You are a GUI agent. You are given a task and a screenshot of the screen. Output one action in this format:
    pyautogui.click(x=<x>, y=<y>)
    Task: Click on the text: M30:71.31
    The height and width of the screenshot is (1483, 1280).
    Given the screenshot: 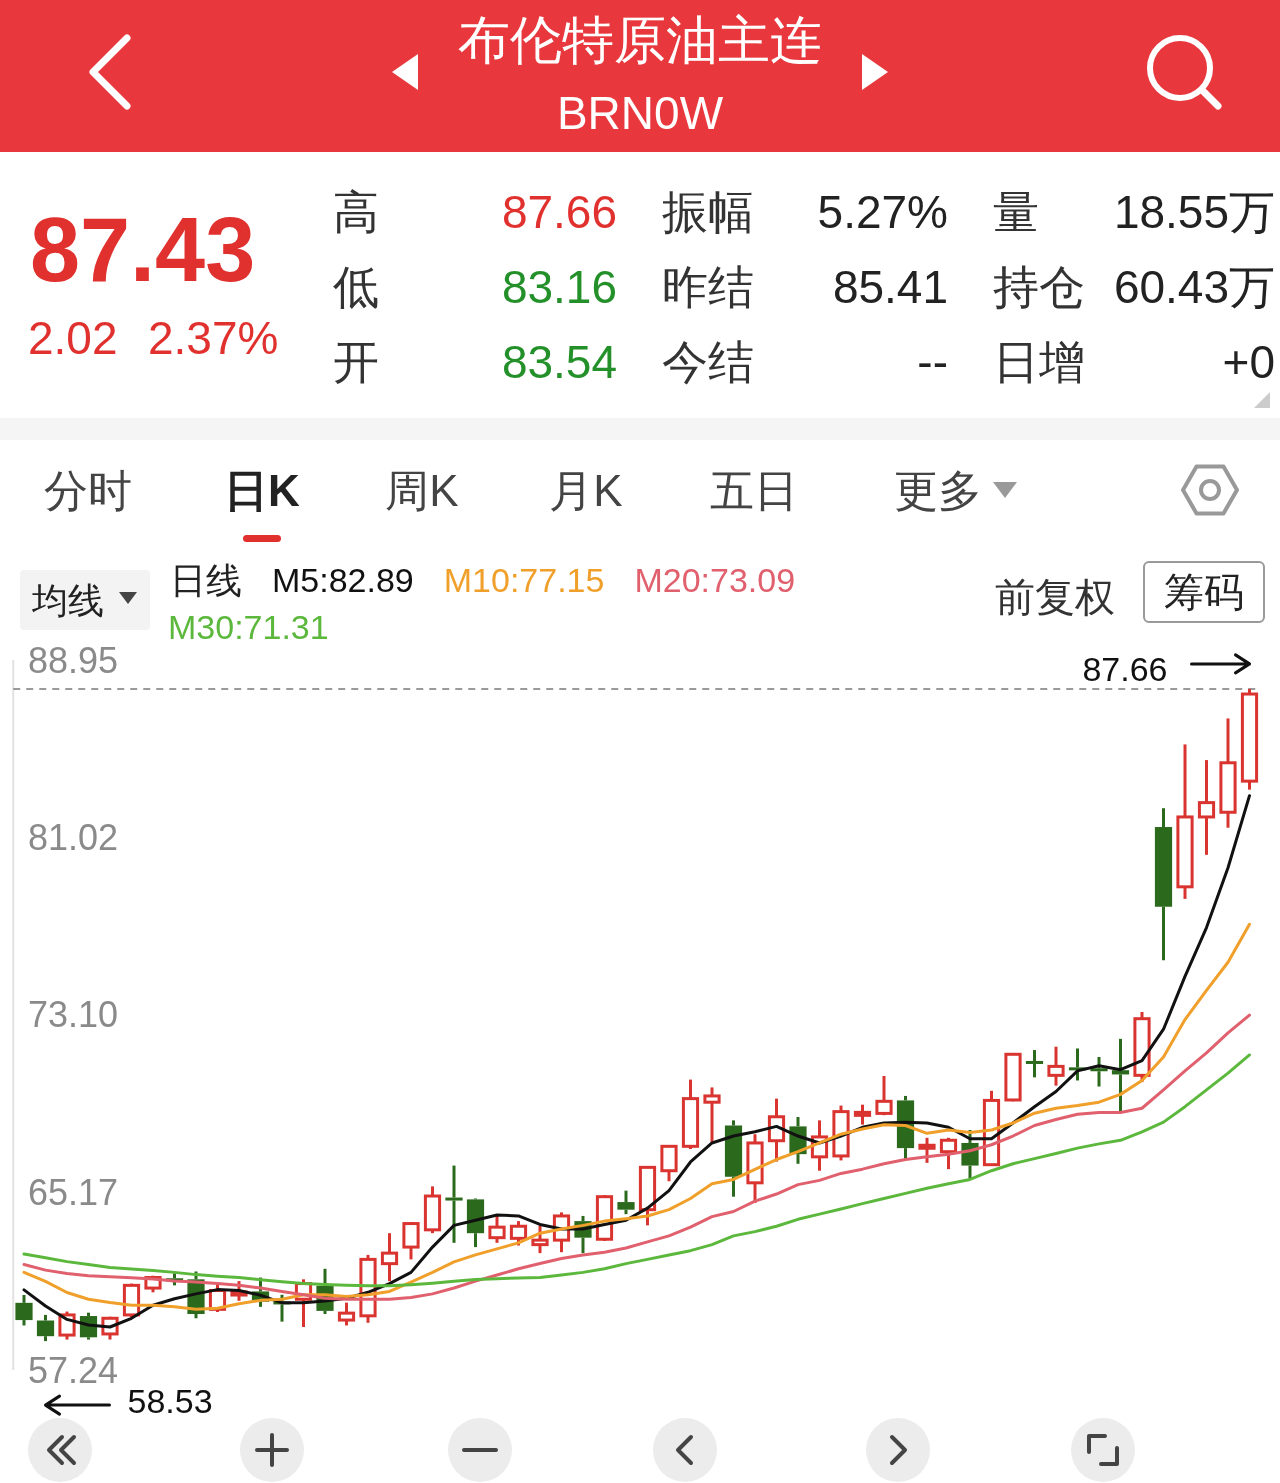 What is the action you would take?
    pyautogui.click(x=248, y=627)
    